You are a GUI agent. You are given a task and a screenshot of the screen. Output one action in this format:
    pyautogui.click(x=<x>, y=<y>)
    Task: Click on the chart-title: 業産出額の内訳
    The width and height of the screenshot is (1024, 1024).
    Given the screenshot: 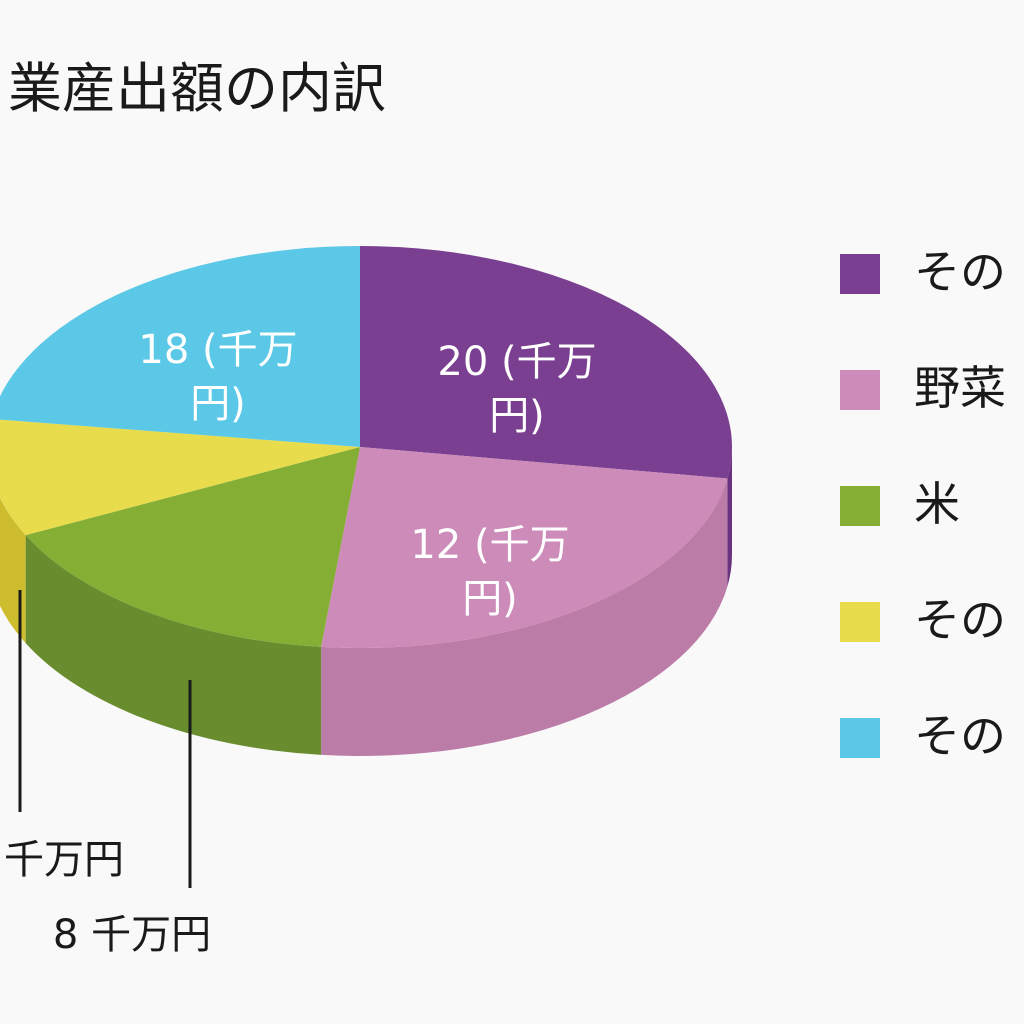 What is the action you would take?
    pyautogui.click(x=197, y=88)
    